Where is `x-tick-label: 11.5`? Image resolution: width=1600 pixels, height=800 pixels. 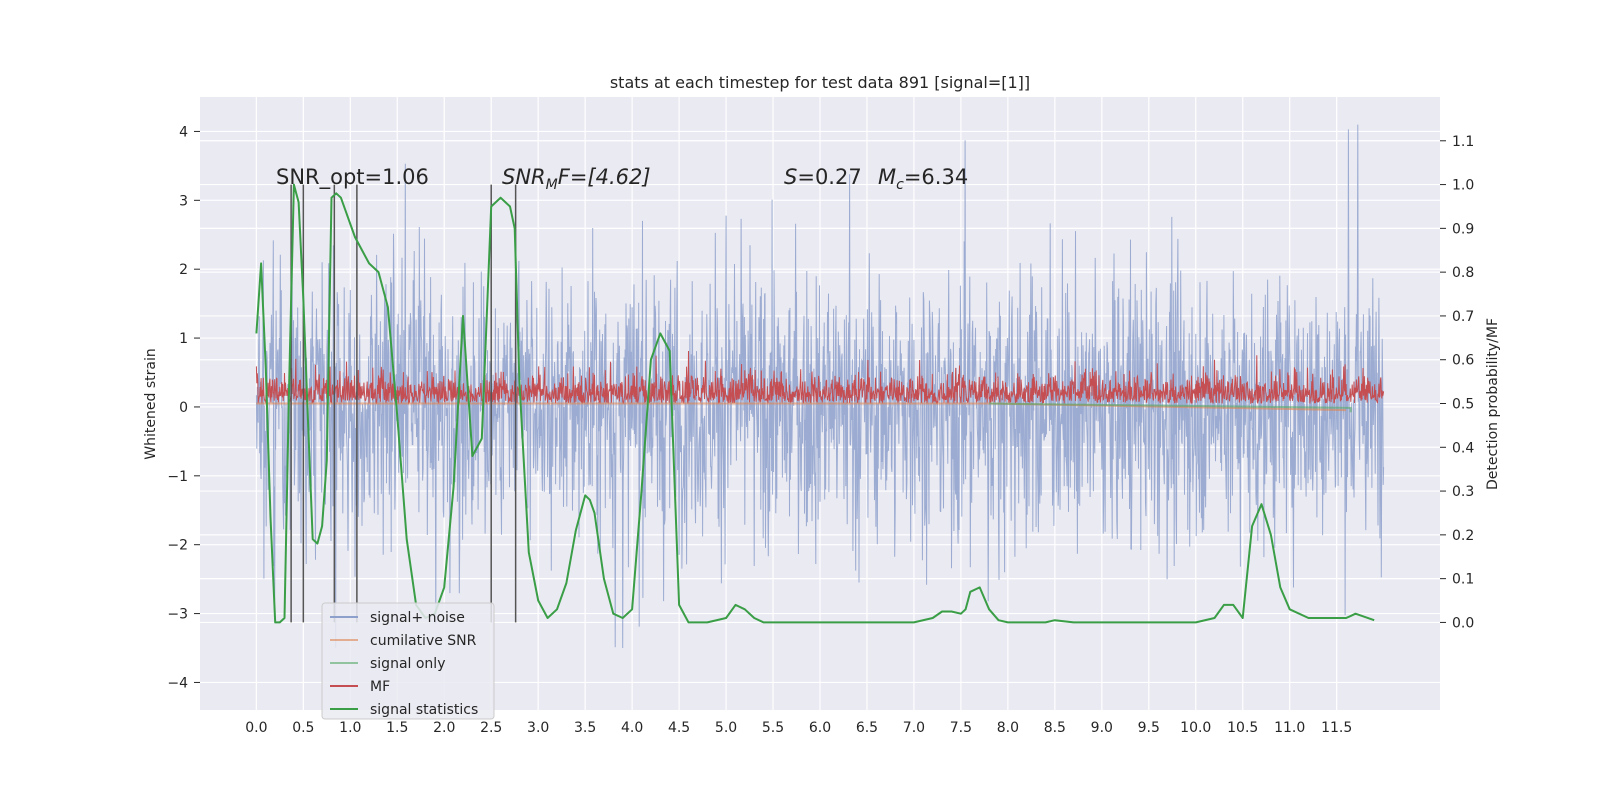 x-tick-label: 11.5 is located at coordinates (1336, 728).